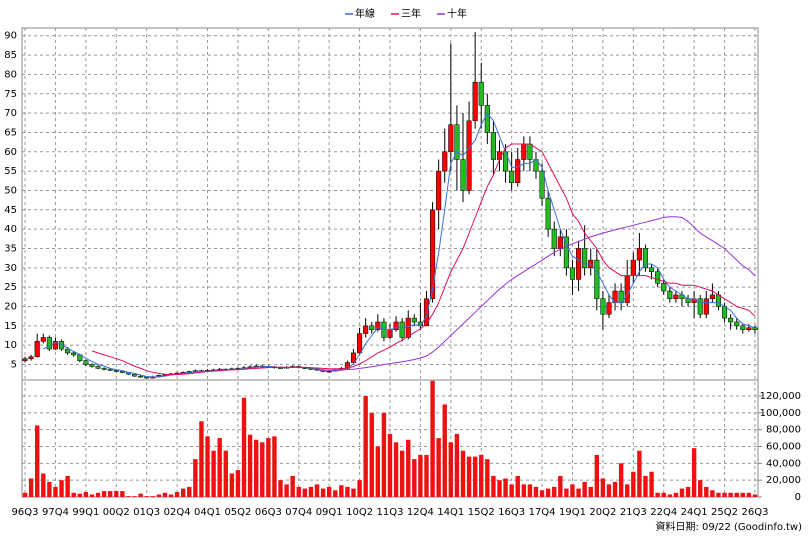 The image size is (808, 540). Describe the element at coordinates (10, 113) in the screenshot. I see `y-tick-label: 70` at that location.